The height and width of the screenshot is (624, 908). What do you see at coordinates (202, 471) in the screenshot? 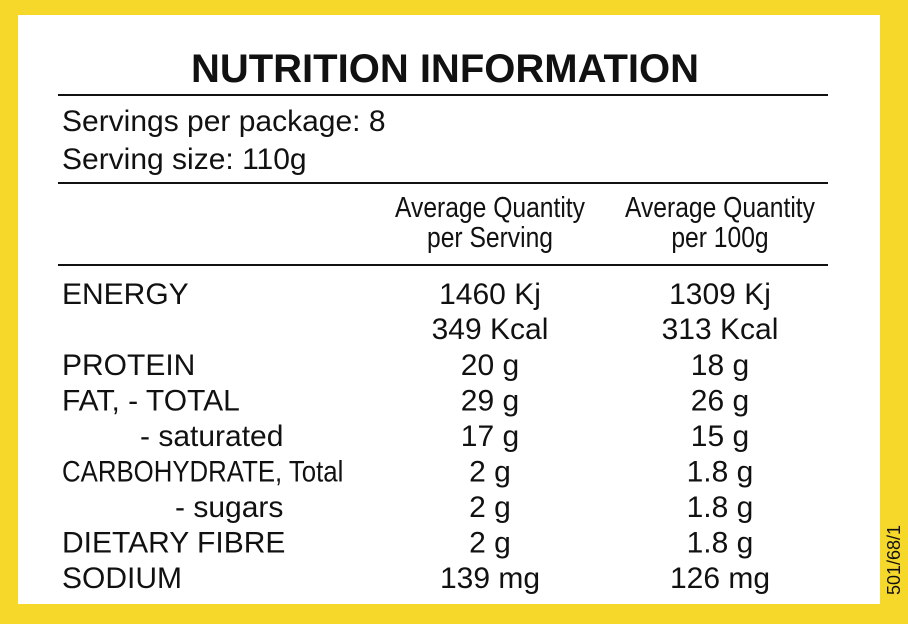
I see `row-label: CARBOHYDRATE, Total` at bounding box center [202, 471].